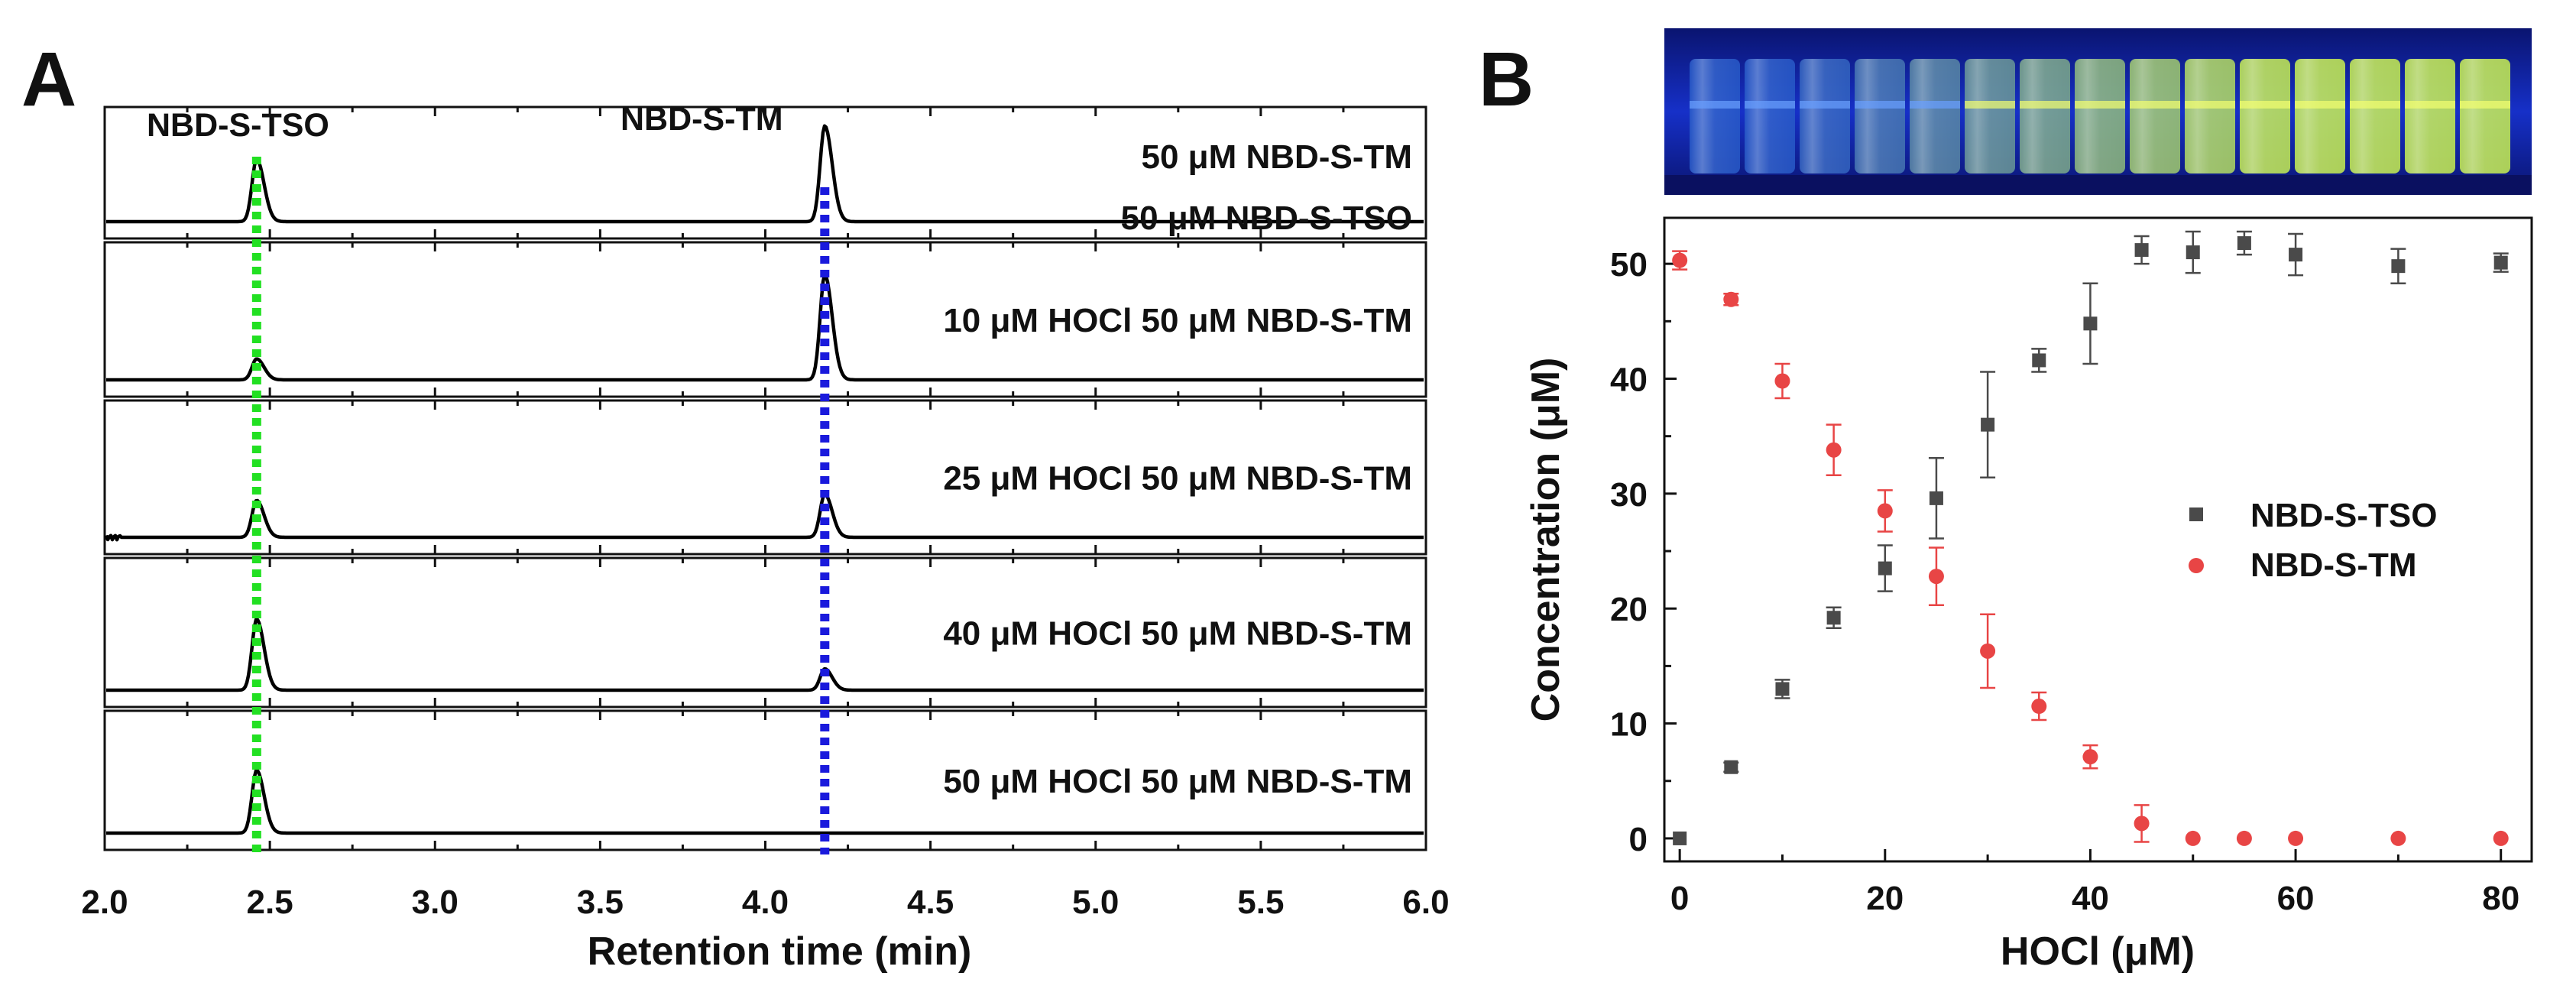 This screenshot has height=1002, width=2576. What do you see at coordinates (2313, 540) in the screenshot?
I see `legend: NBD-S-TSO NBD-S-TM` at bounding box center [2313, 540].